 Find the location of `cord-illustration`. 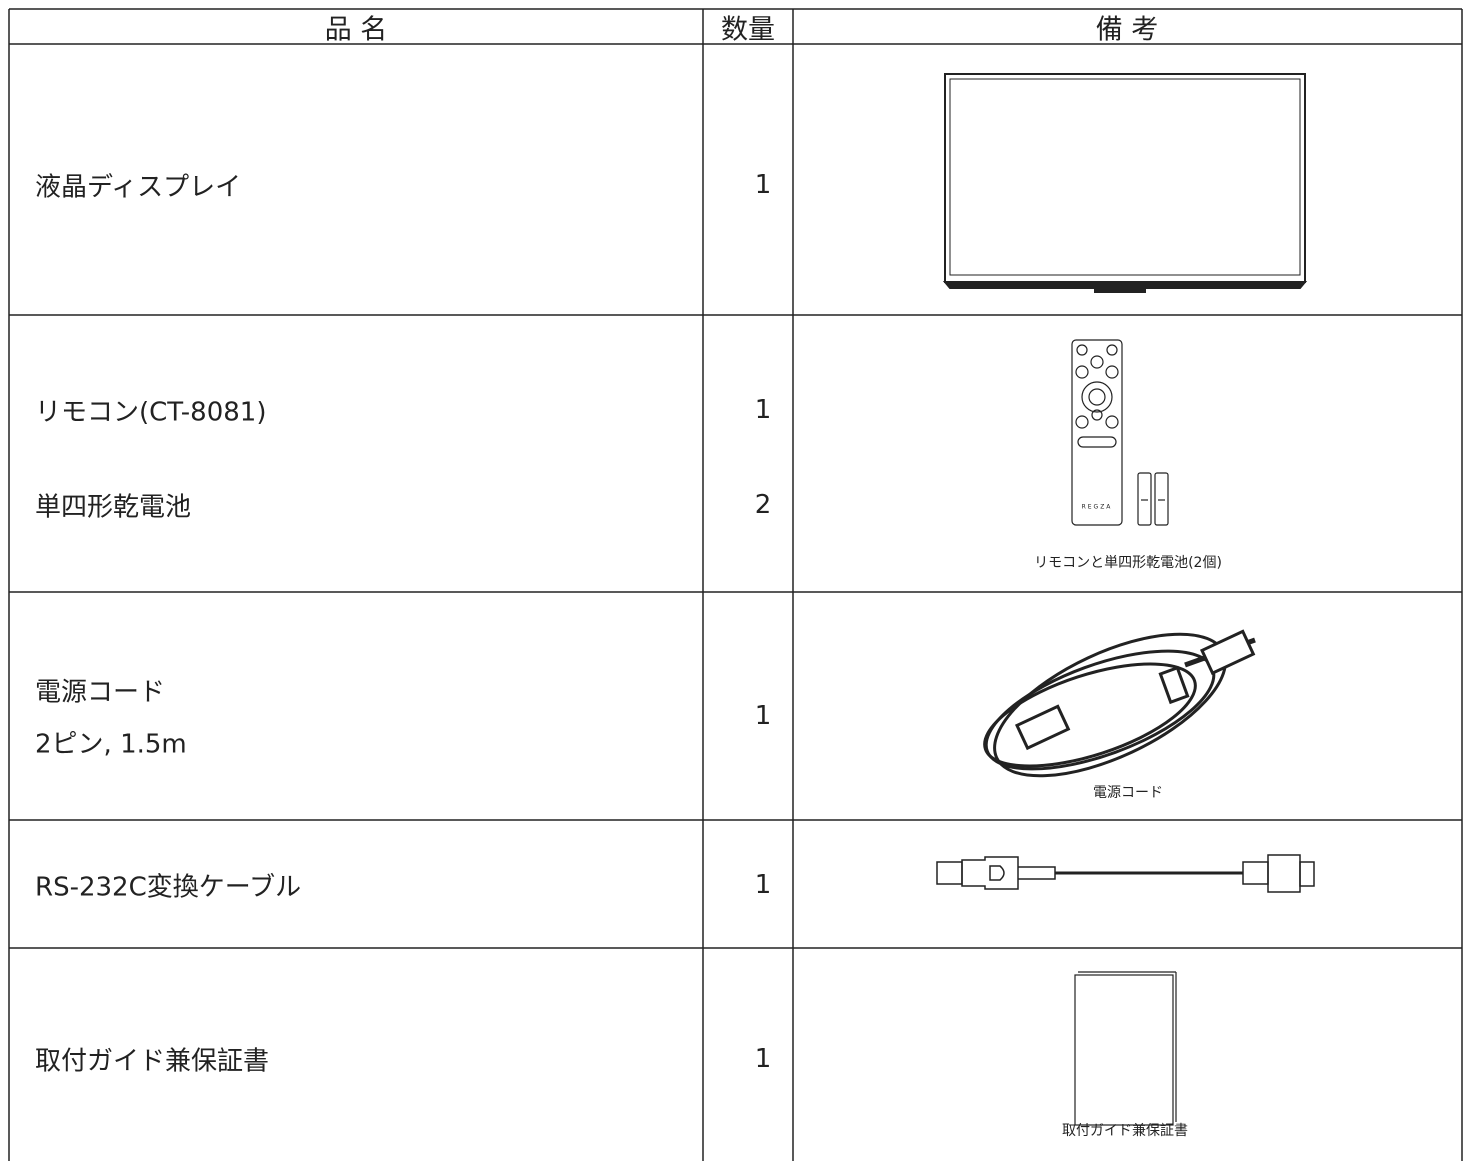

cord-illustration is located at coordinates (1119, 703).